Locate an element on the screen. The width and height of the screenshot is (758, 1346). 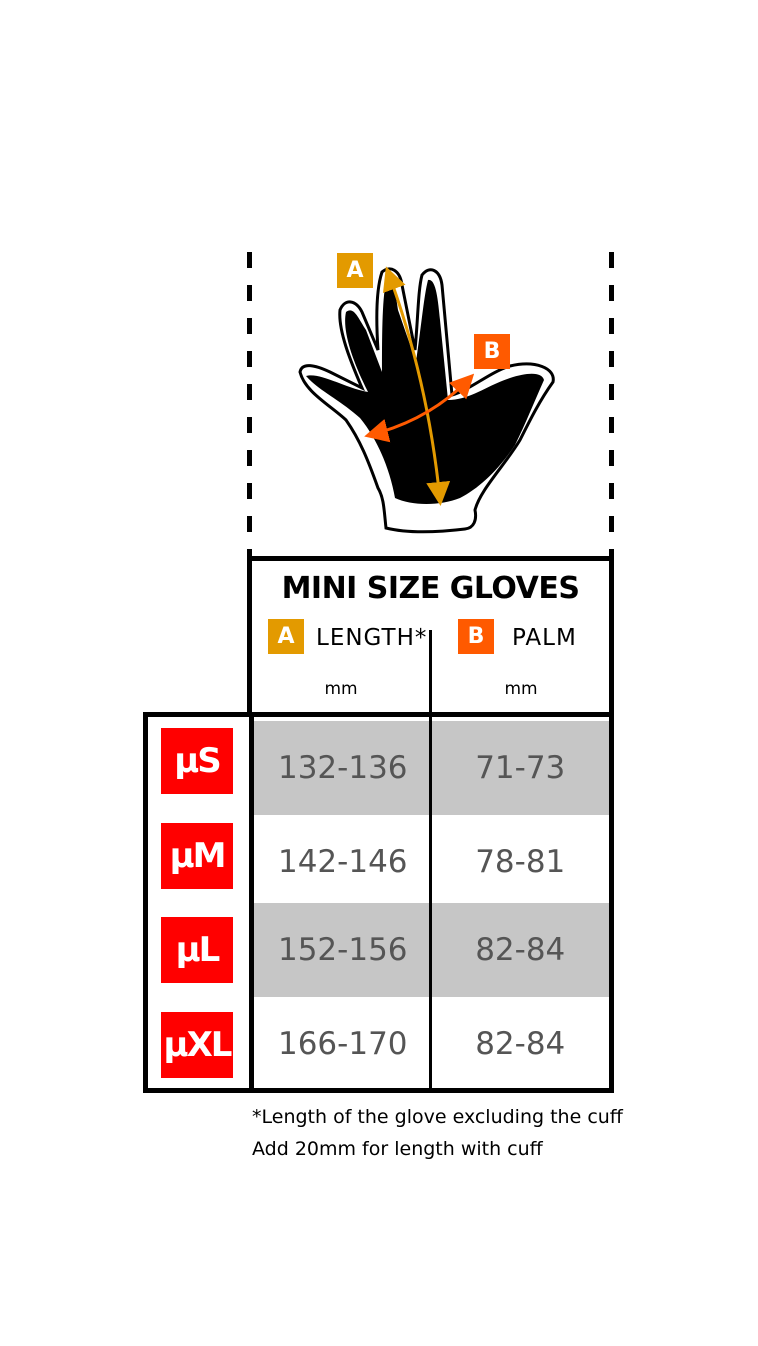
diagram-badge-b: B is located at coordinates (492, 351).